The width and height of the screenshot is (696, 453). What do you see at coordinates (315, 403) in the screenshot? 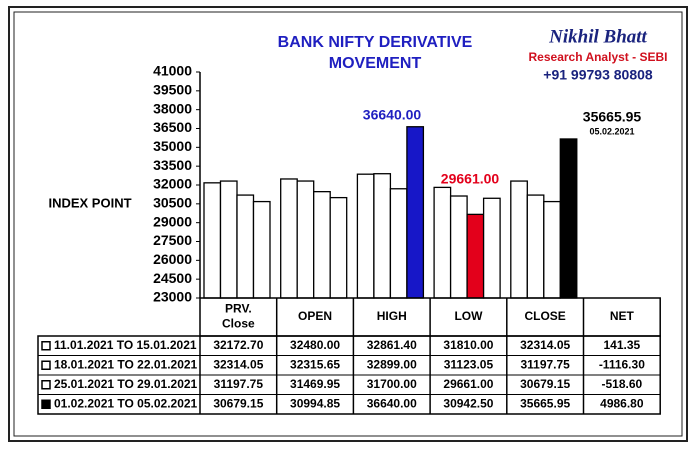
I see `table-cell: 30994.85` at bounding box center [315, 403].